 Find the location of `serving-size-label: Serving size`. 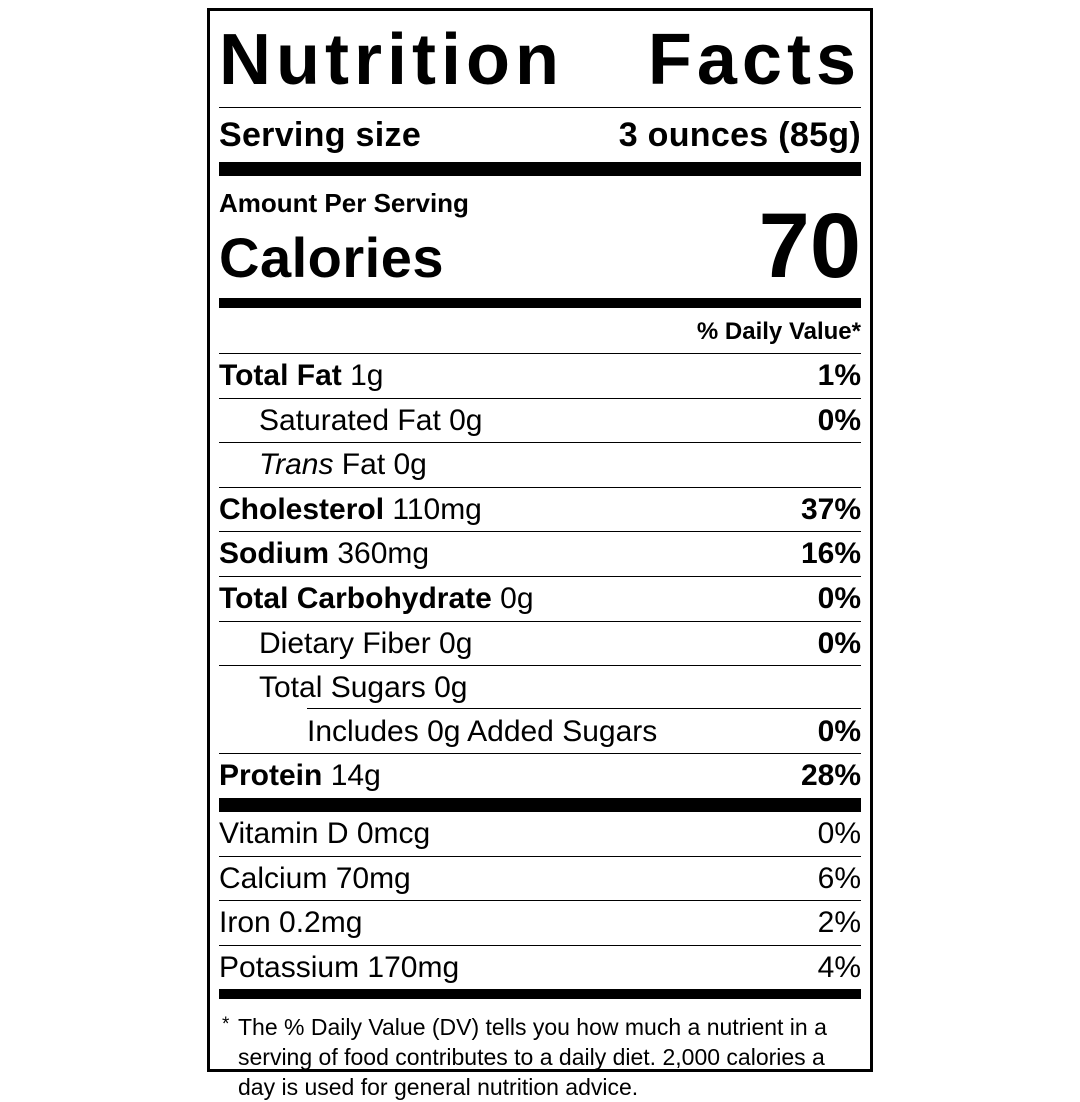

serving-size-label: Serving size is located at coordinates (320, 135).